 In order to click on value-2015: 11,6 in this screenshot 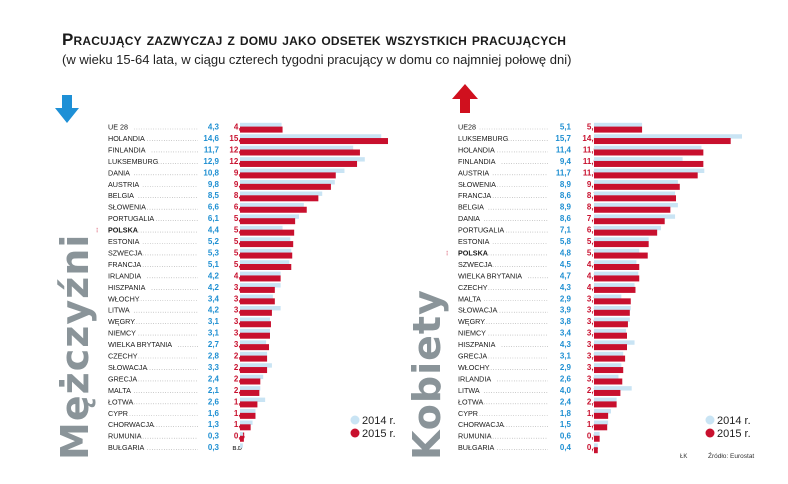, I will do `click(591, 161)`.